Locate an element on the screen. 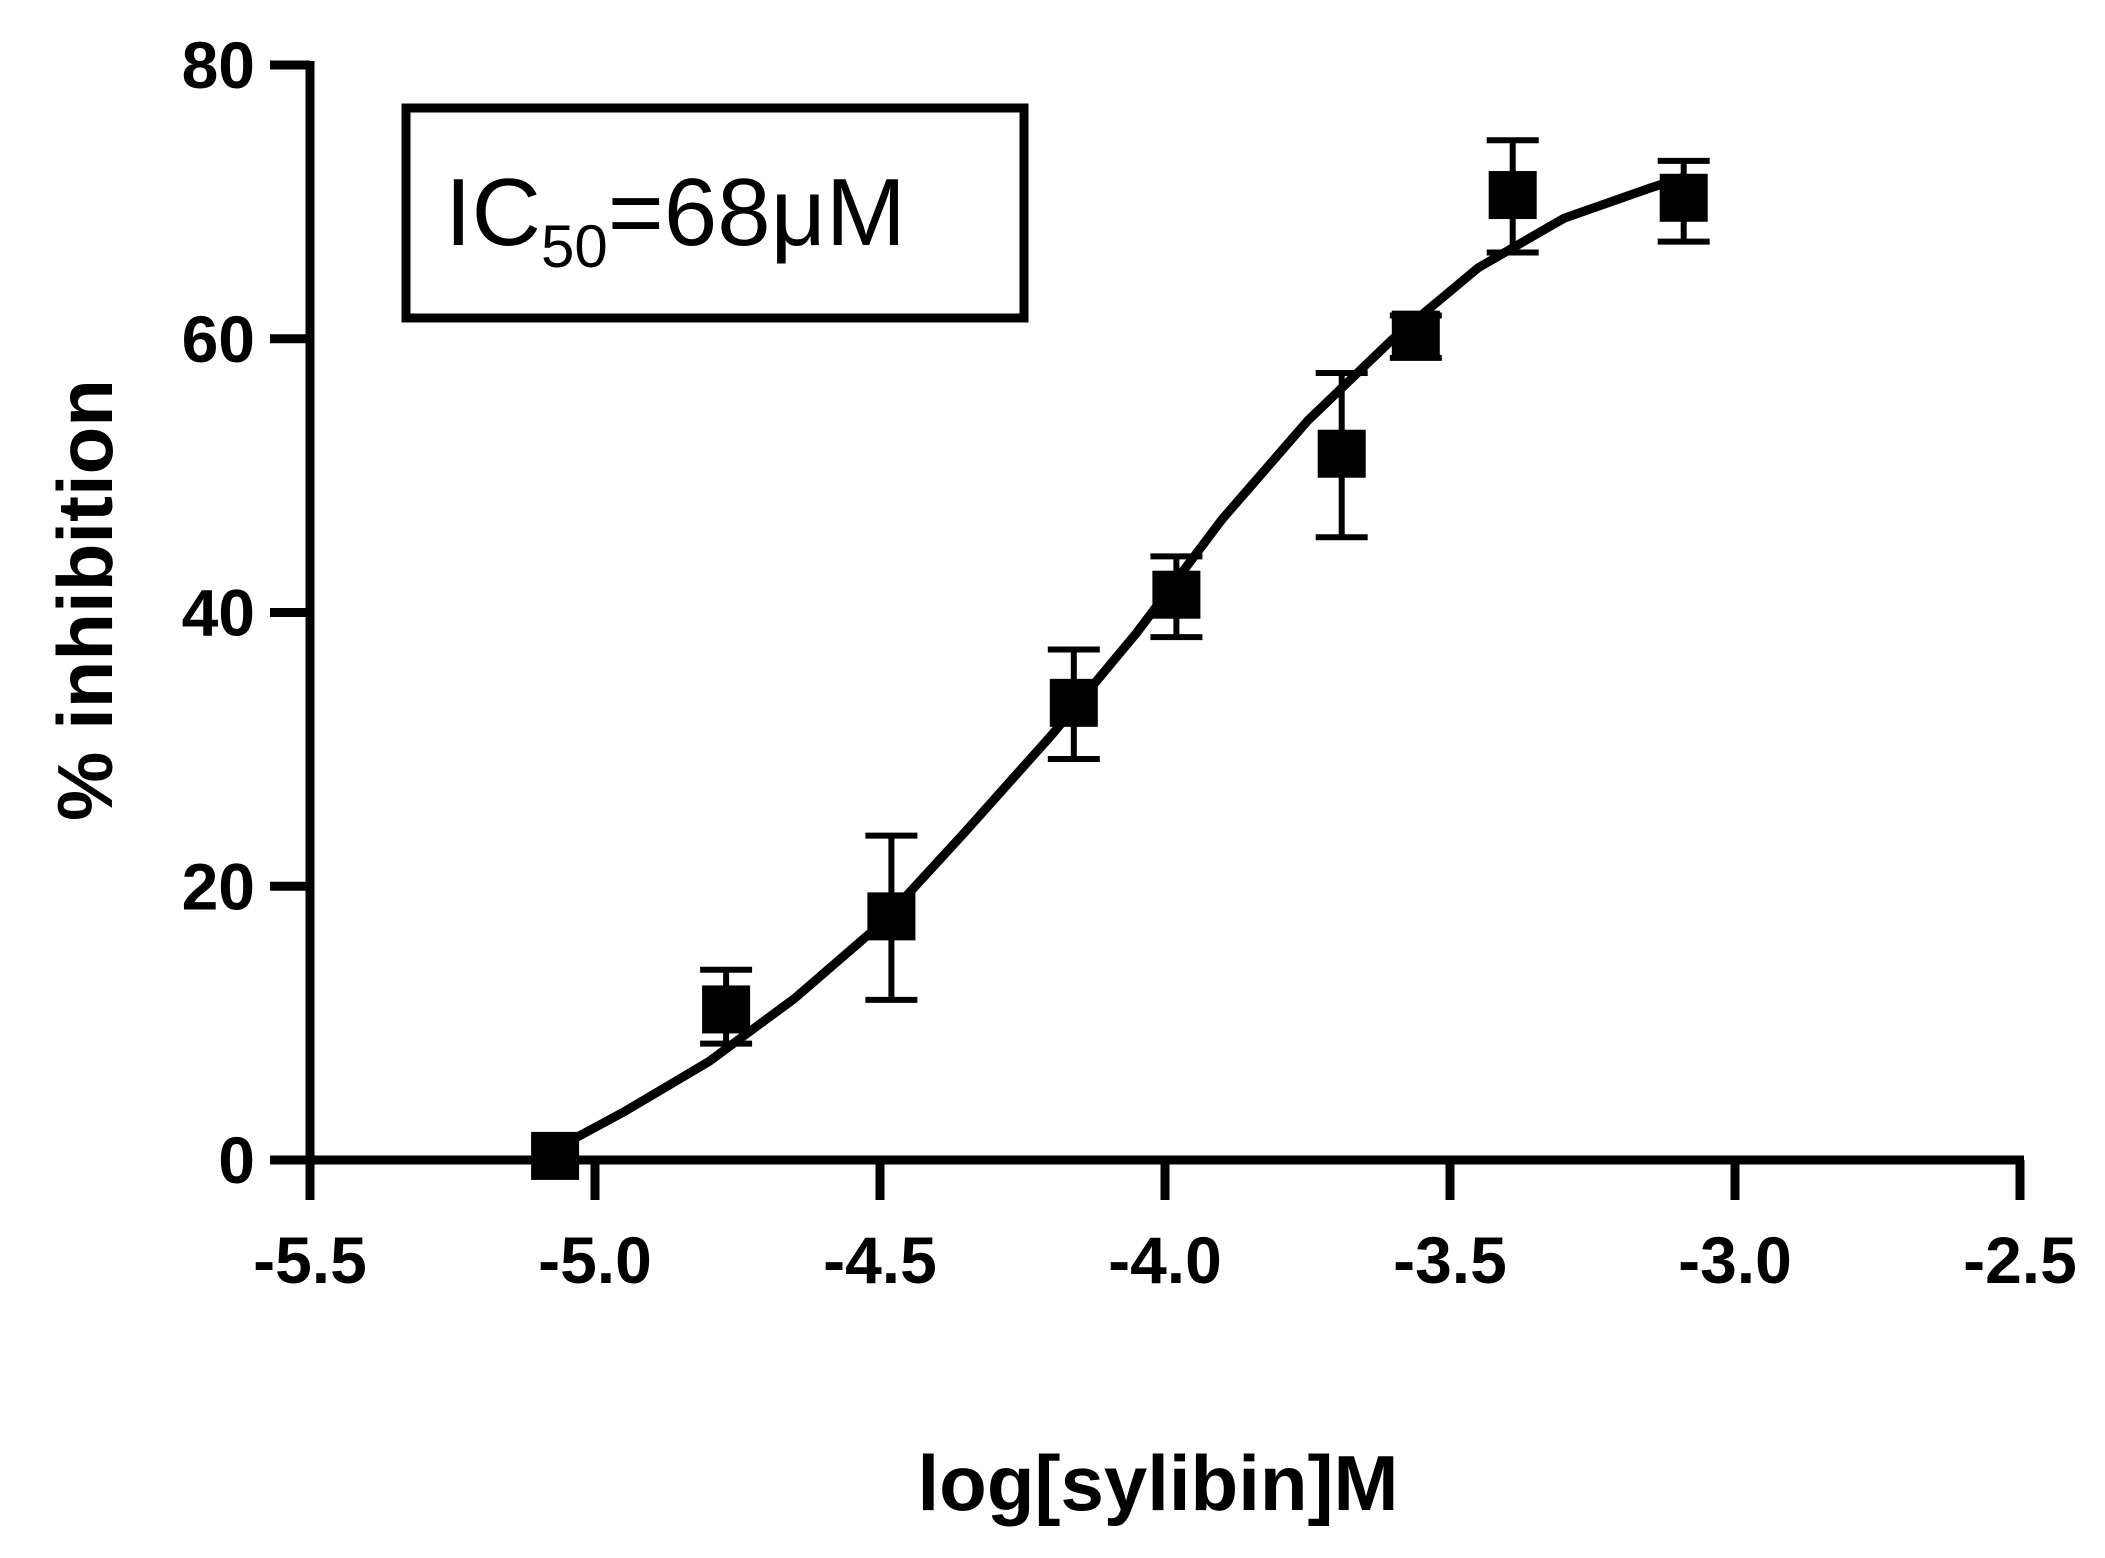 The image size is (2105, 1558). annotation-ic: IC is located at coordinates (493, 212).